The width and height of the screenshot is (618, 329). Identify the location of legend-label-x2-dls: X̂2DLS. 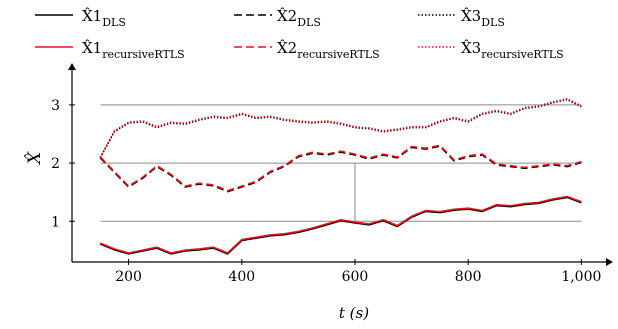
(299, 18).